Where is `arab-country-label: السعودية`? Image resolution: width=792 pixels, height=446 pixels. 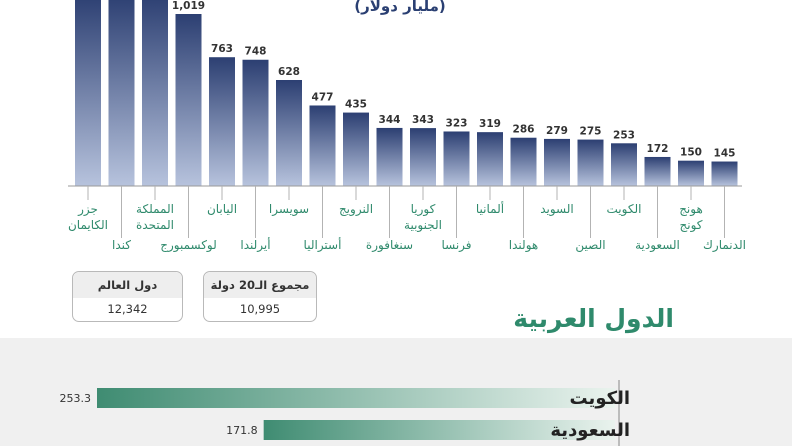 arab-country-label: السعودية is located at coordinates (590, 430).